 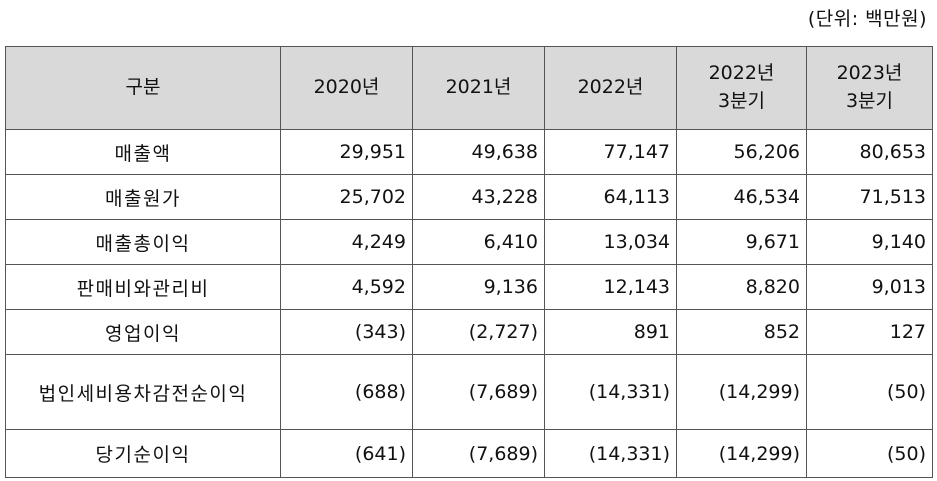 What do you see at coordinates (610, 332) in the screenshot?
I see `cell-value: 891` at bounding box center [610, 332].